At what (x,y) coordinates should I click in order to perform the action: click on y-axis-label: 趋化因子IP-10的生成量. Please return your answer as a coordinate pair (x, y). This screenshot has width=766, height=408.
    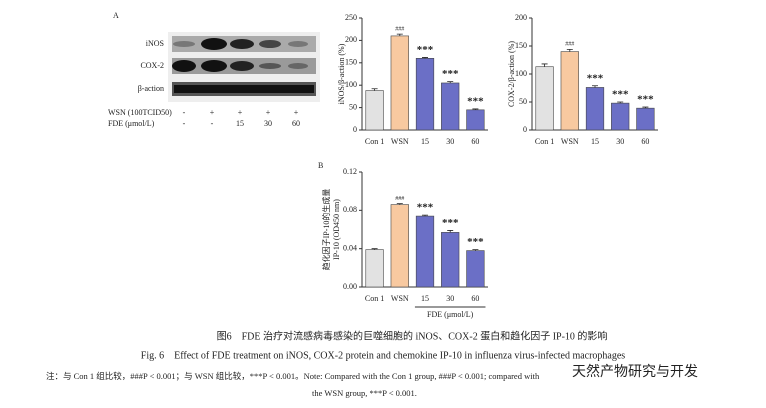
    Looking at the image, I should click on (326, 230).